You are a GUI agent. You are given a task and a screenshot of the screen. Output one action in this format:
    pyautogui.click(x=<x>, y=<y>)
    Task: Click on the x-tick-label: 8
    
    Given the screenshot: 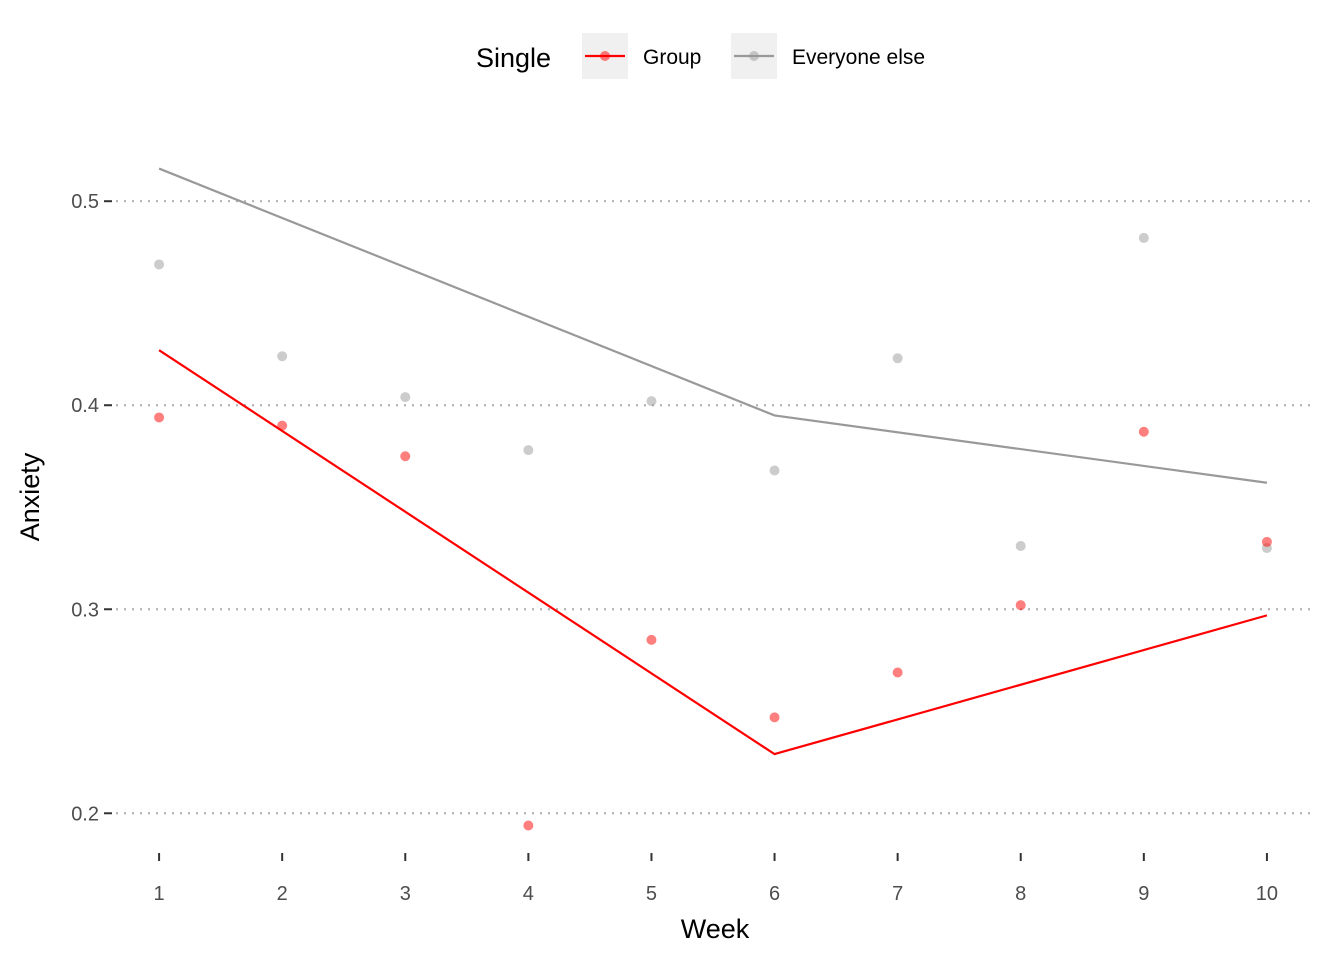 What is the action you would take?
    pyautogui.click(x=1020, y=894)
    